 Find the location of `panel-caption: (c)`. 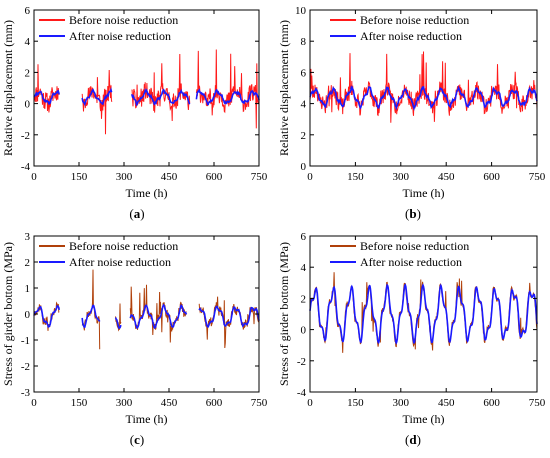

panel-caption: (c) is located at coordinates (137, 439).